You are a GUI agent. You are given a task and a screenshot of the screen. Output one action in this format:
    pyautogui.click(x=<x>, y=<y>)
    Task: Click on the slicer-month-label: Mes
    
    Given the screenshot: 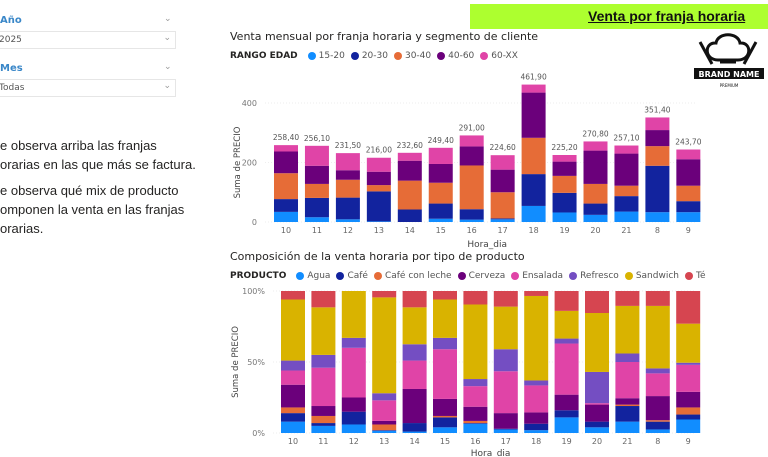 What is the action you would take?
    pyautogui.click(x=11, y=68)
    